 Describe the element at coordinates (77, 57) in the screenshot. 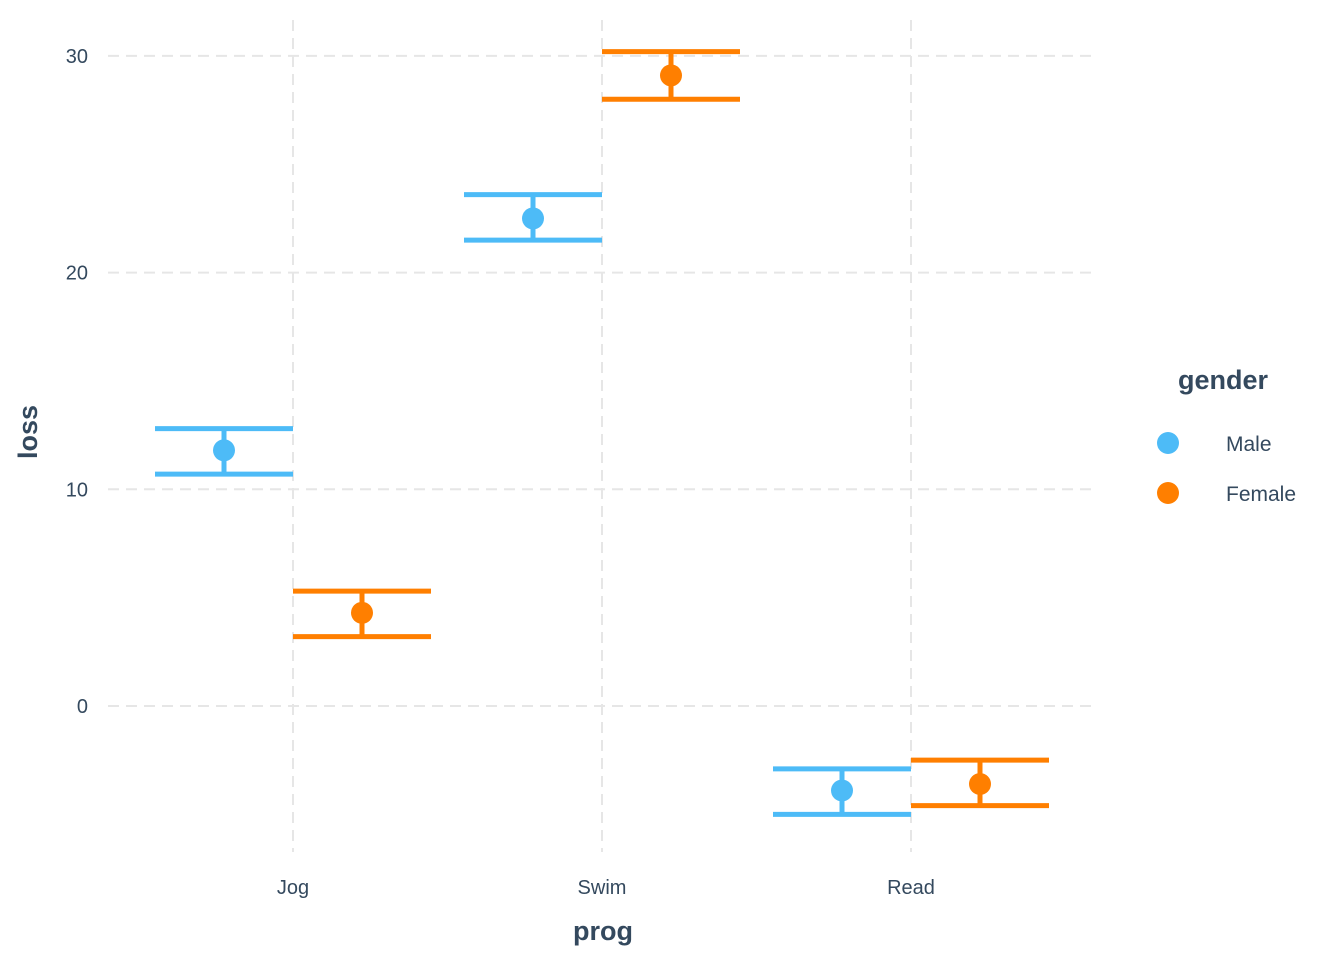

I see `y-tick-label: 30` at that location.